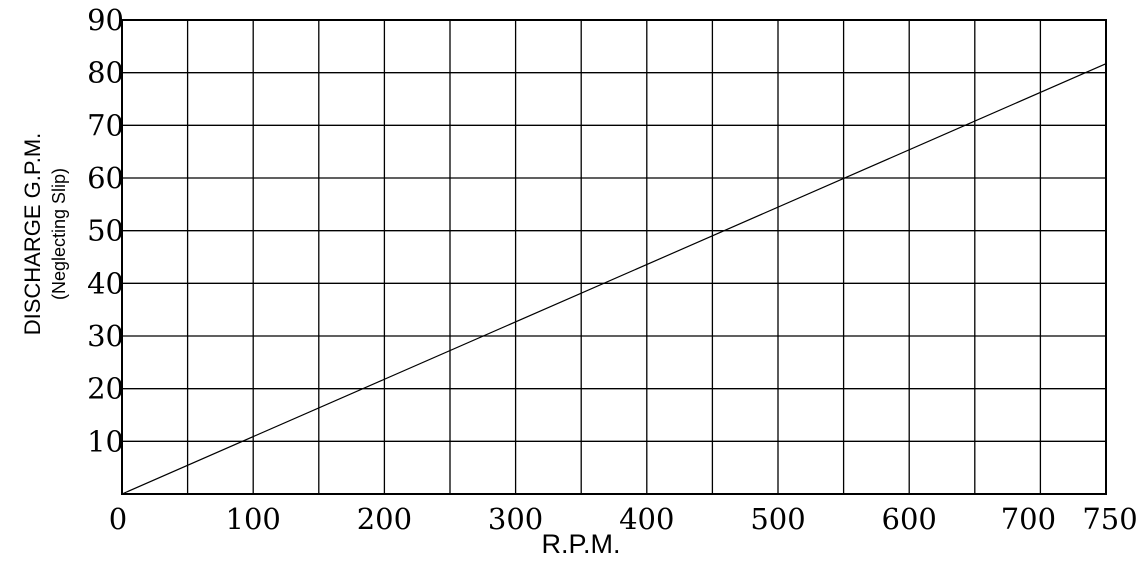 This screenshot has width=1139, height=561. I want to click on y-tick-label: 50, so click(105, 231).